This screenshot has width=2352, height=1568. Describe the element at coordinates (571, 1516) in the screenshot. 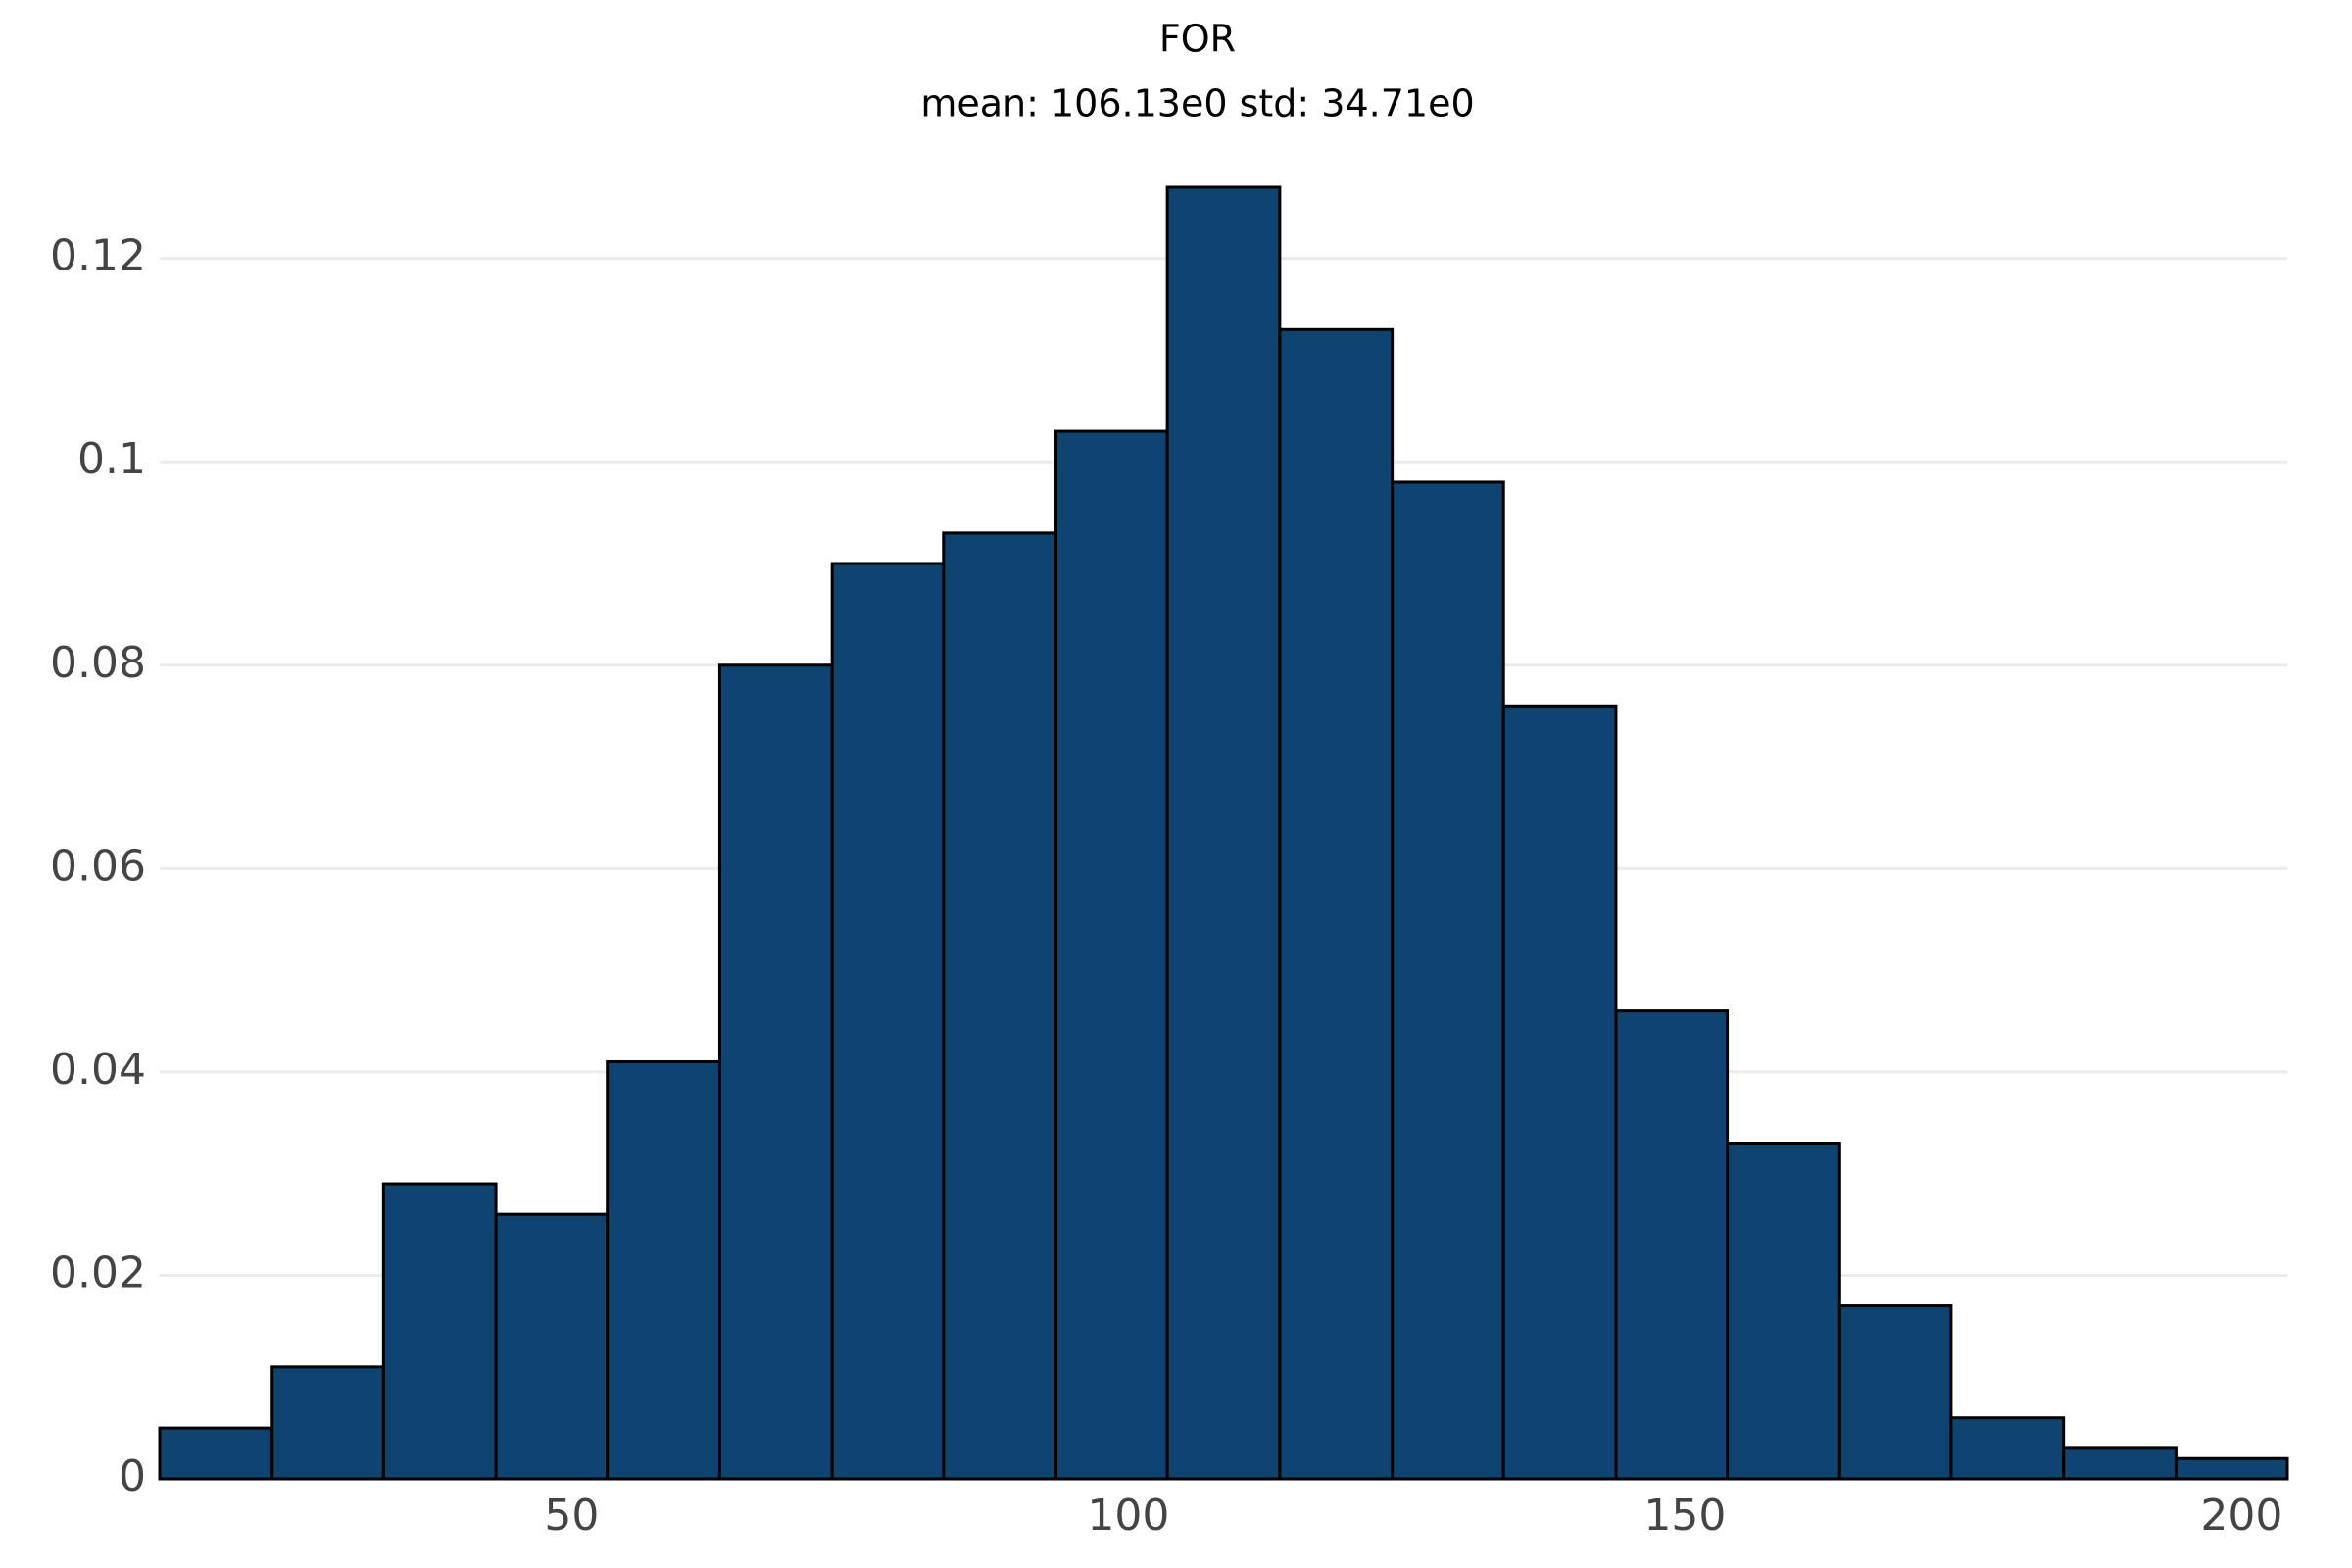

I see `x-tick-label: 50` at that location.